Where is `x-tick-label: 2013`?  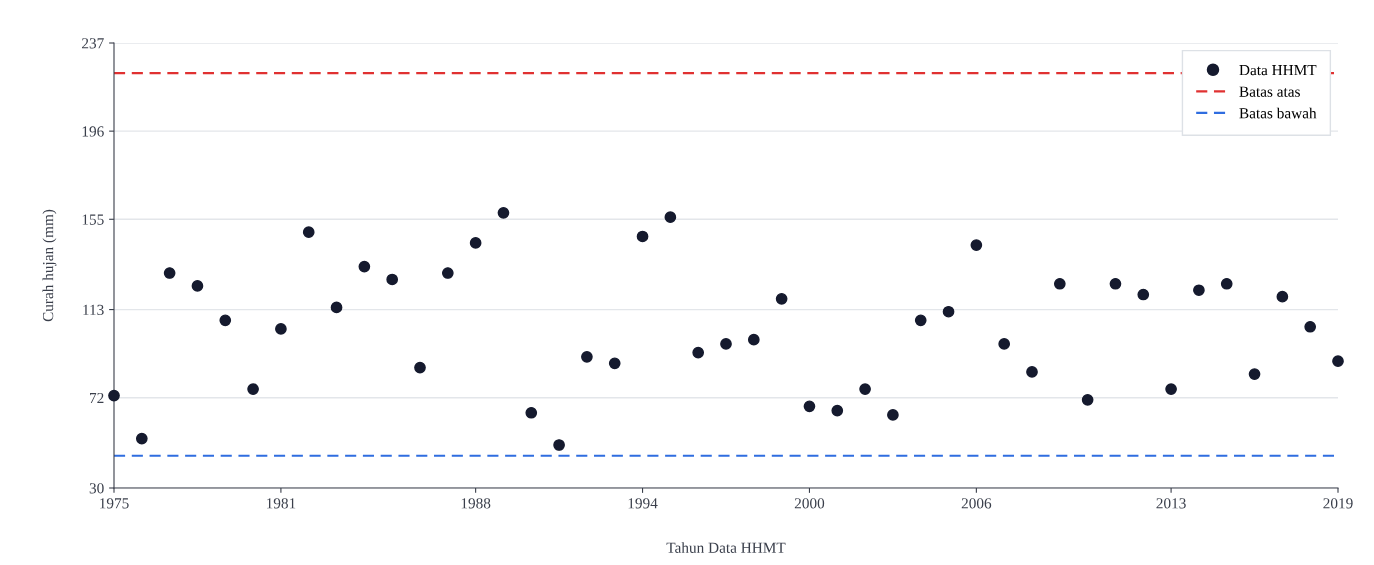 x-tick-label: 2013 is located at coordinates (1171, 503).